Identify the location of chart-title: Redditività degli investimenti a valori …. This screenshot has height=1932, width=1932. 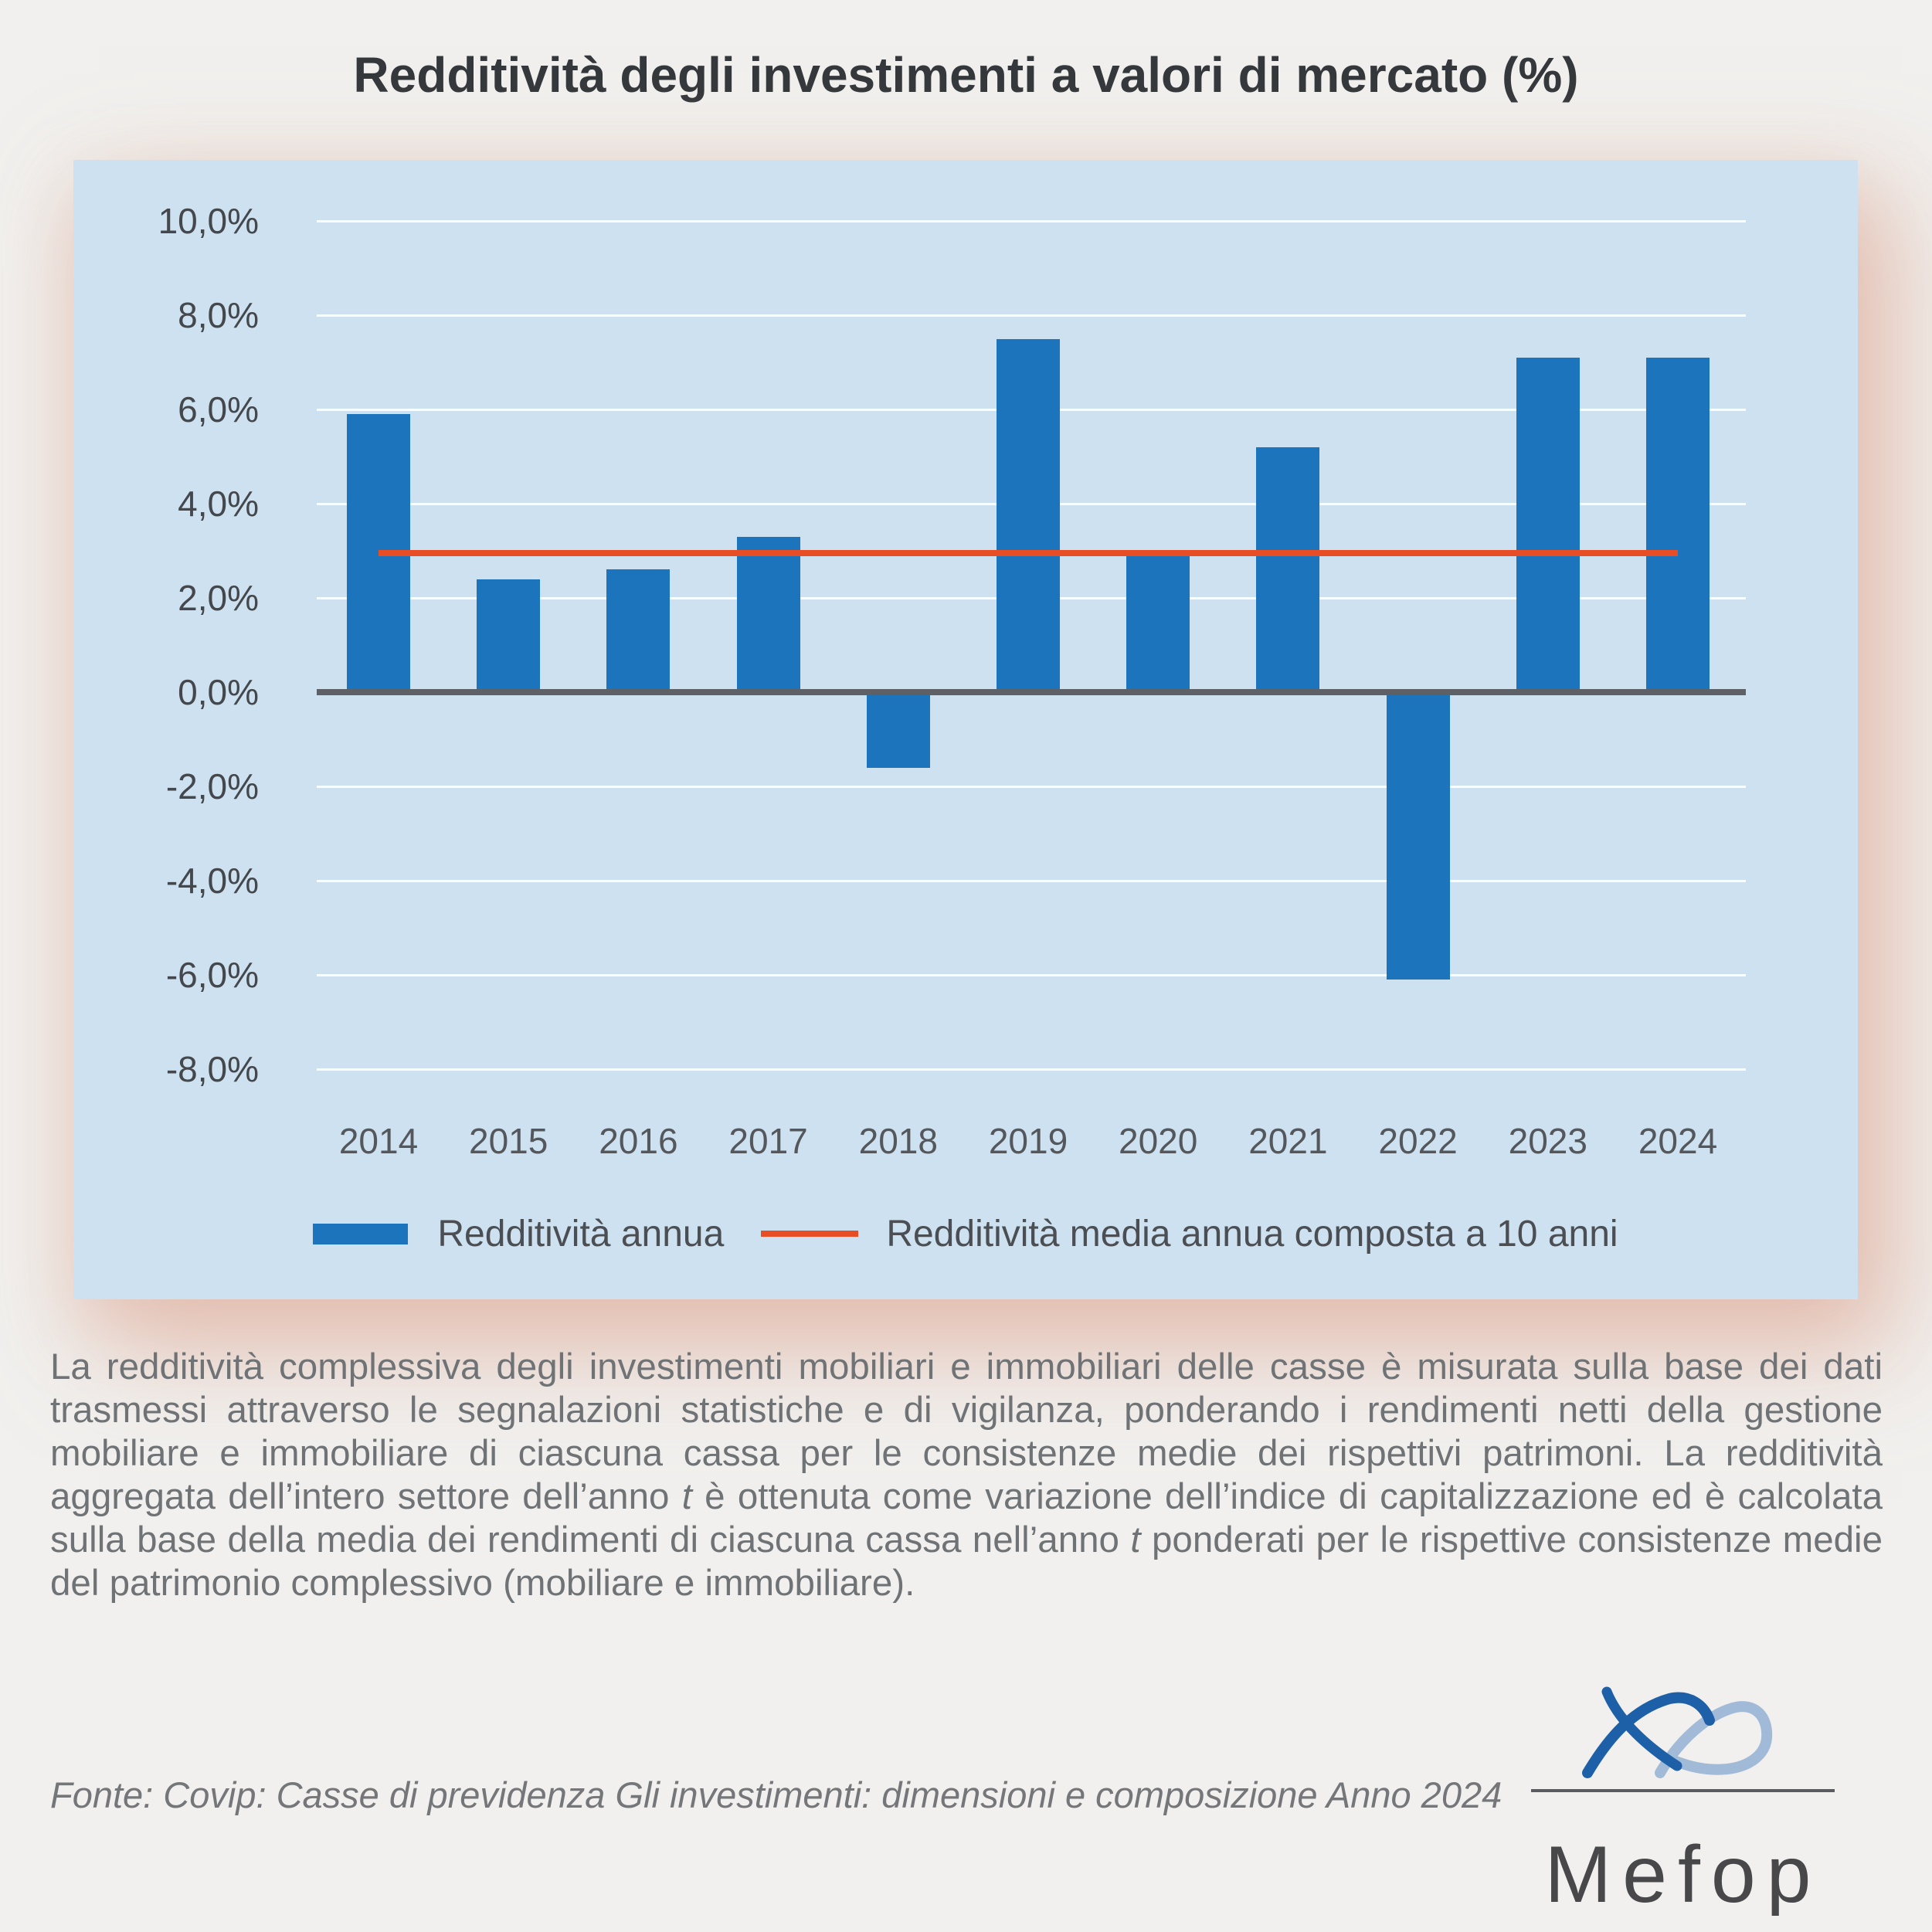
(966, 75).